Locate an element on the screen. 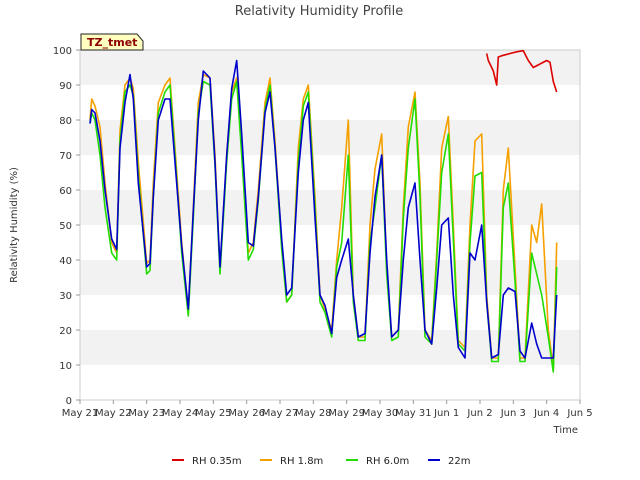 Image resolution: width=640 pixels, height=480 pixels. x-tick-label: Jun 2 is located at coordinates (479, 413).